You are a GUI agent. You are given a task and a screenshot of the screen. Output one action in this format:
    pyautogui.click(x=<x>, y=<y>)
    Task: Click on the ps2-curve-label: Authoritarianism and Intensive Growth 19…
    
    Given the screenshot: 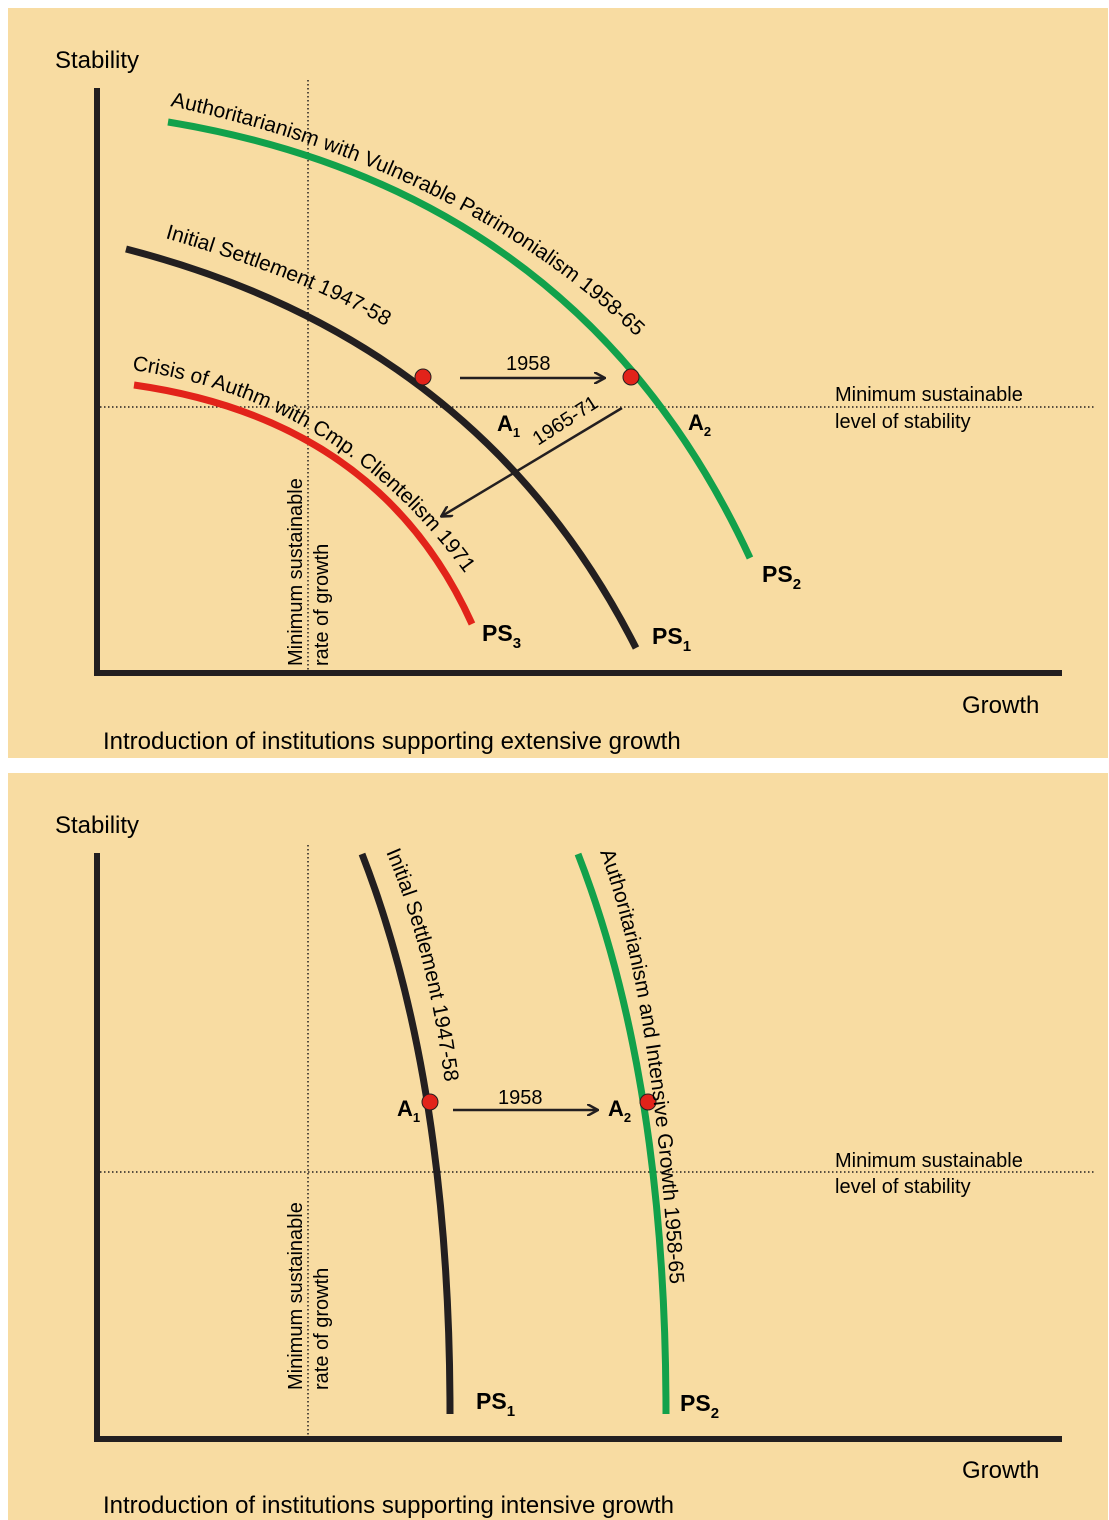 What is the action you would take?
    pyautogui.click(x=641, y=1065)
    